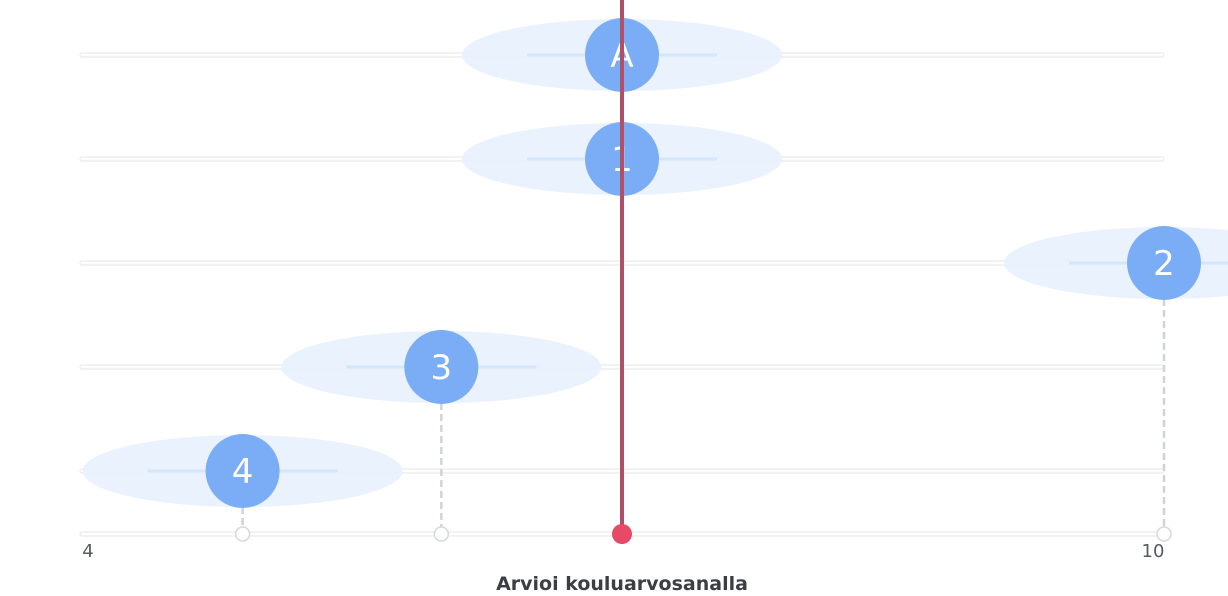 This screenshot has height=596, width=1228. What do you see at coordinates (622, 584) in the screenshot?
I see `x-axis-title: Arvioi kouluarvosanalla` at bounding box center [622, 584].